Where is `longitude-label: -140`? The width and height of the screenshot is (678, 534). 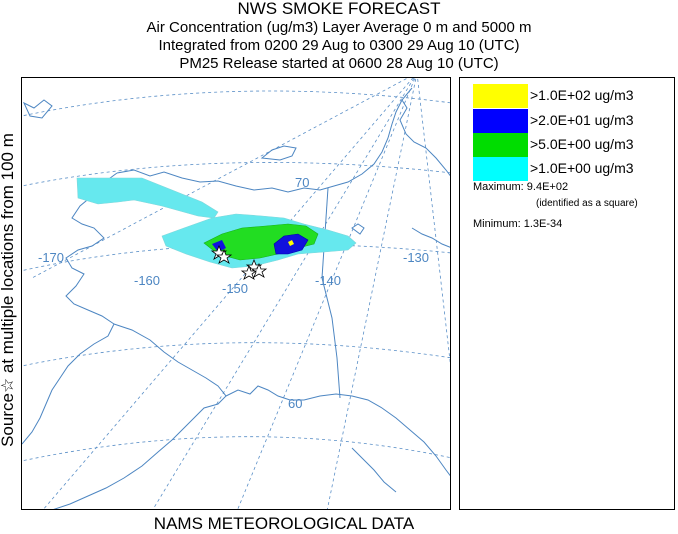 longitude-label: -140 is located at coordinates (328, 280).